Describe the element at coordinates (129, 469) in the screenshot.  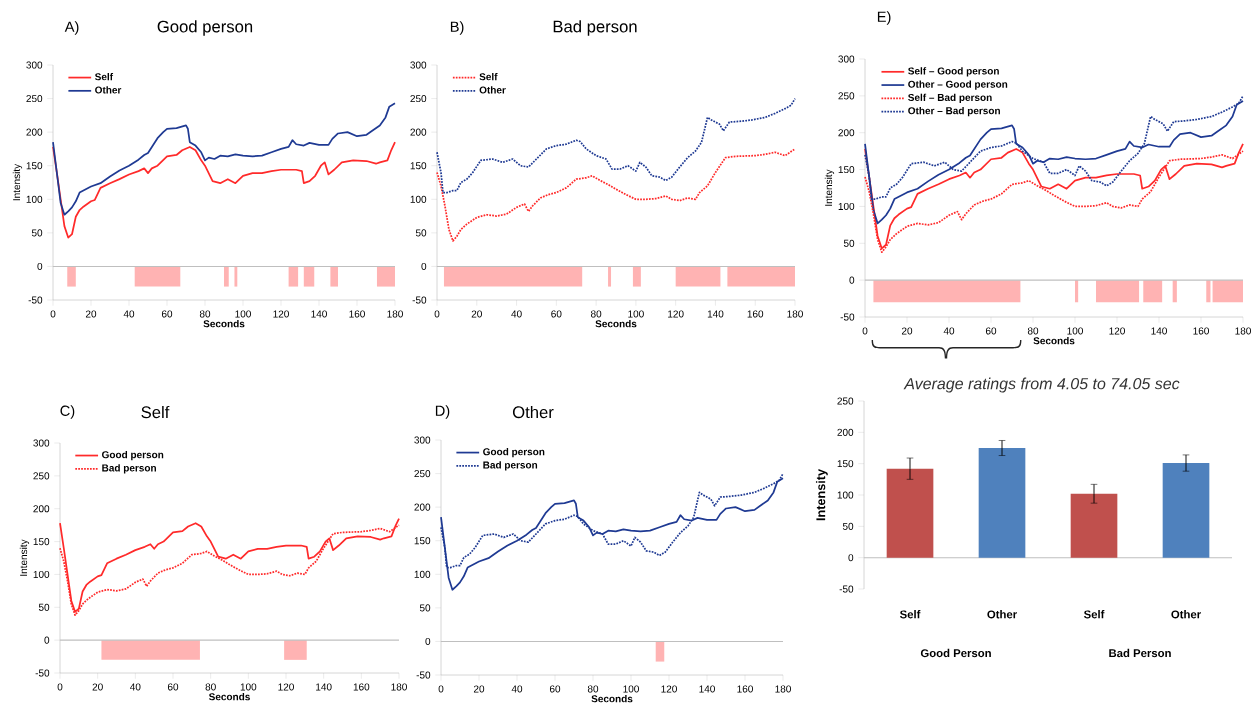
I see `legend-label: Bad person` at that location.